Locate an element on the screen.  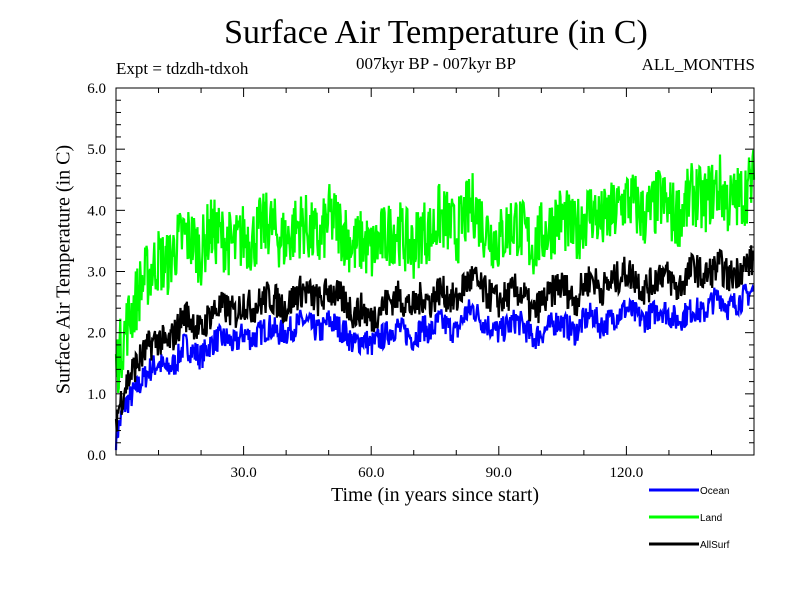
y-tick-label: 4.0 is located at coordinates (96, 211).